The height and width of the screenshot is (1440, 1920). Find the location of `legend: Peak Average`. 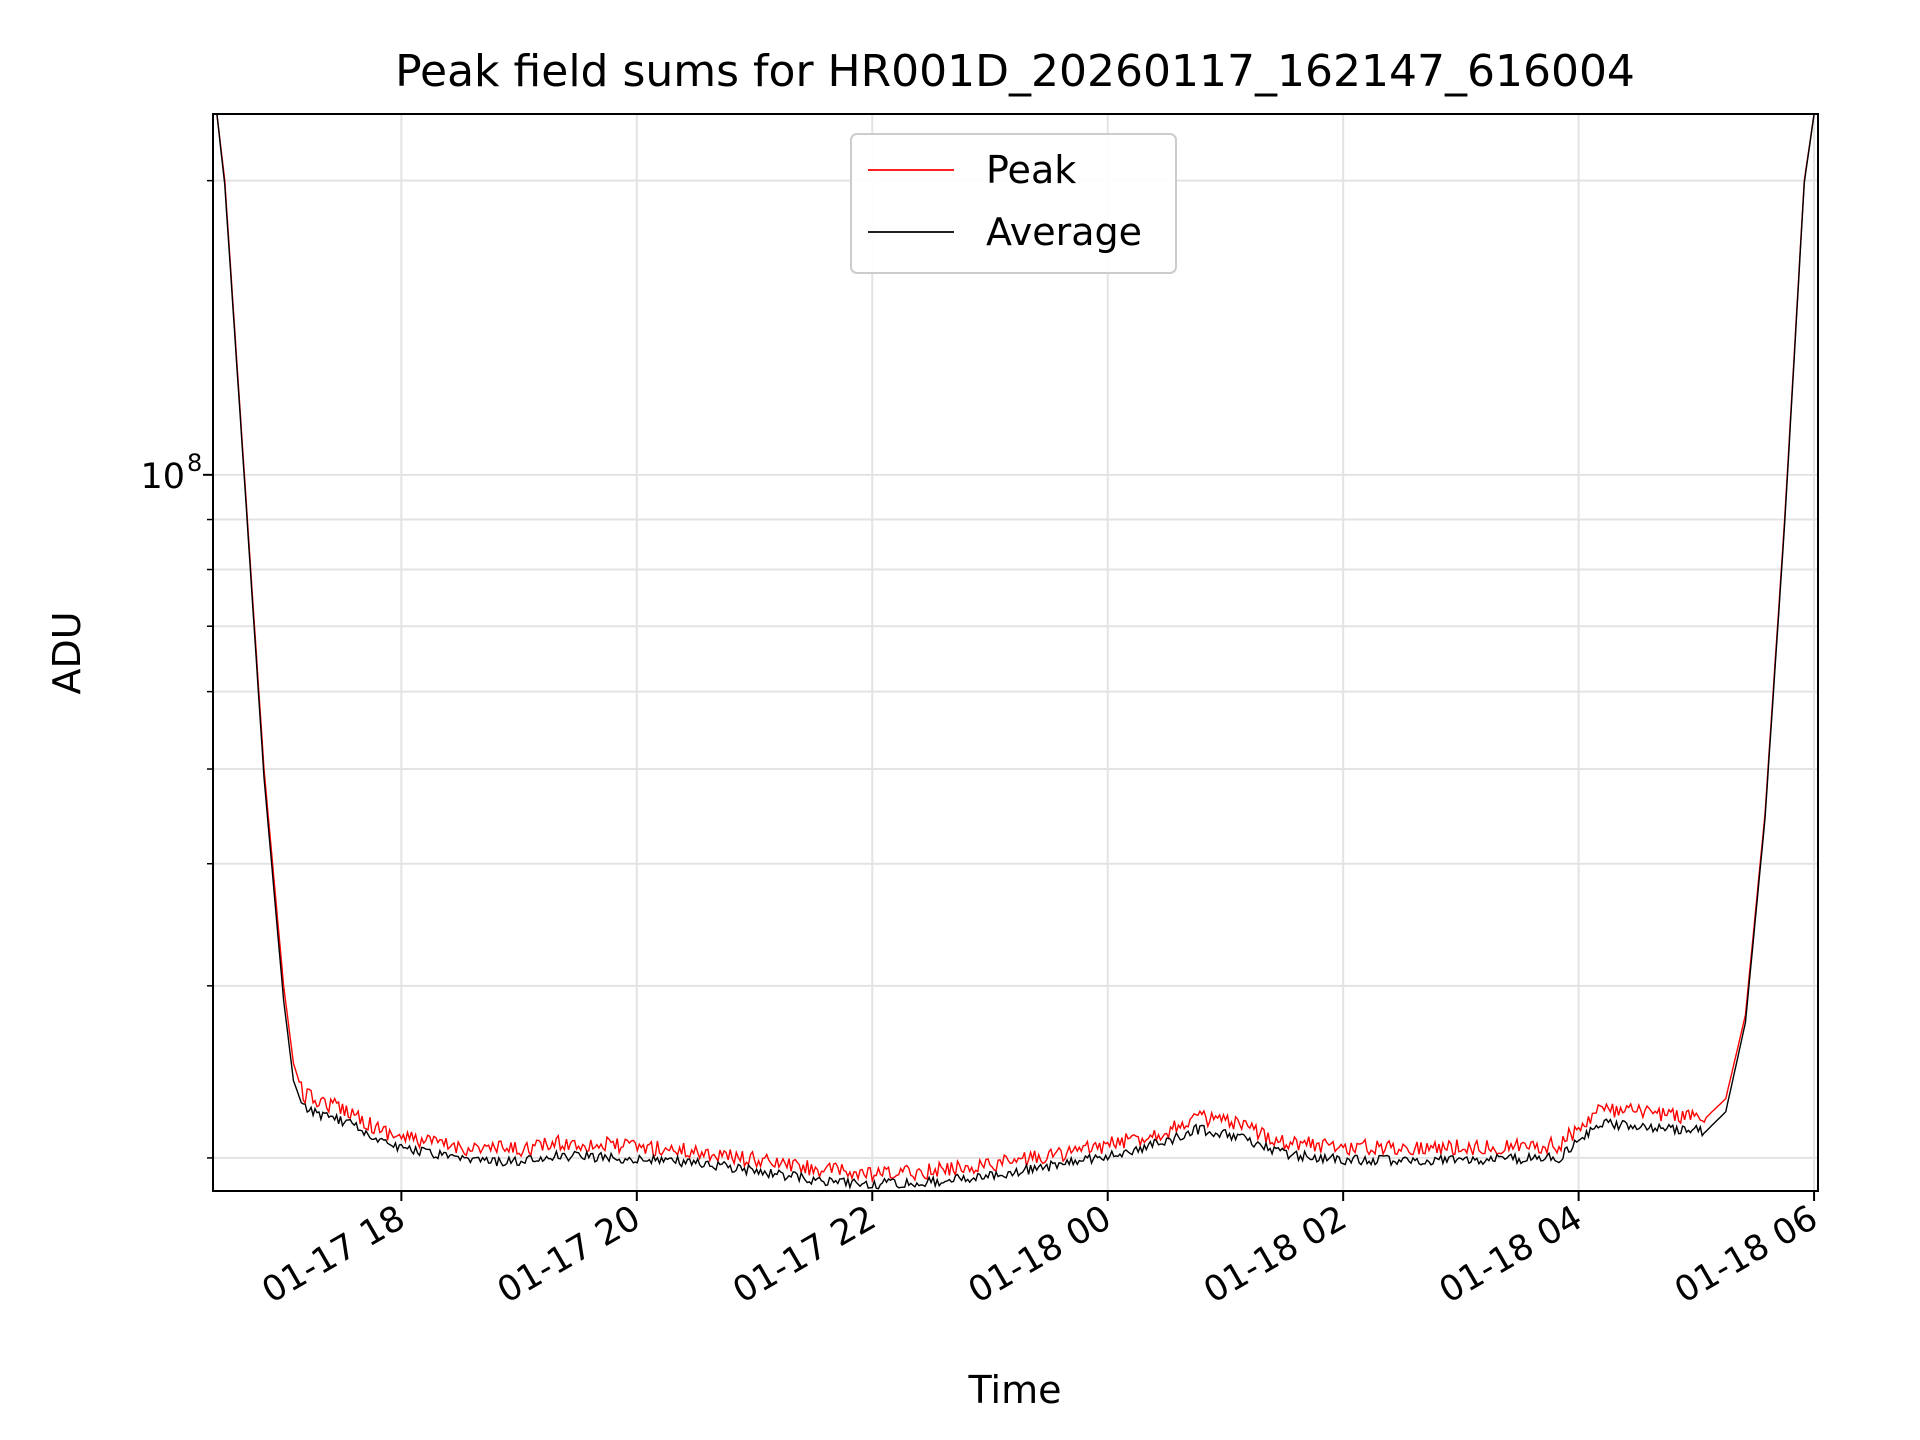

legend: Peak Average is located at coordinates (1013, 203).